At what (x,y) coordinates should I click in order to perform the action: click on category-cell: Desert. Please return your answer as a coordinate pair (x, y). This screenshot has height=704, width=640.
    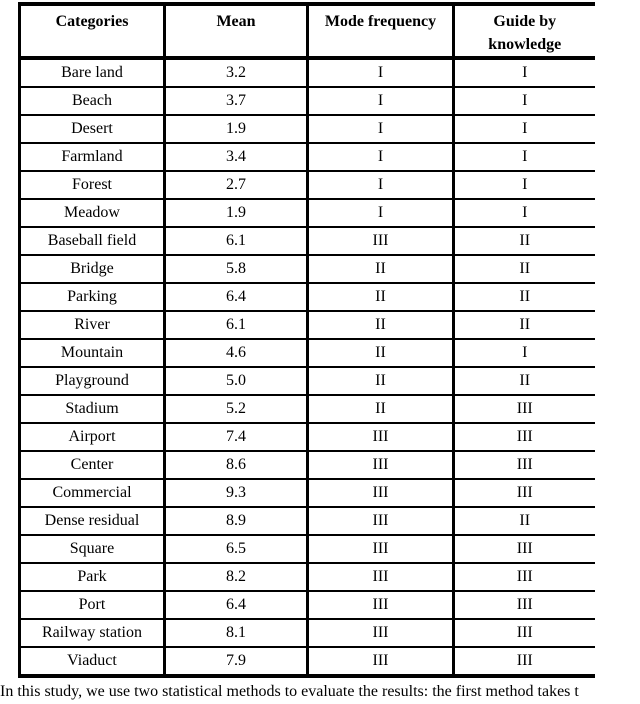
    Looking at the image, I should click on (92, 129).